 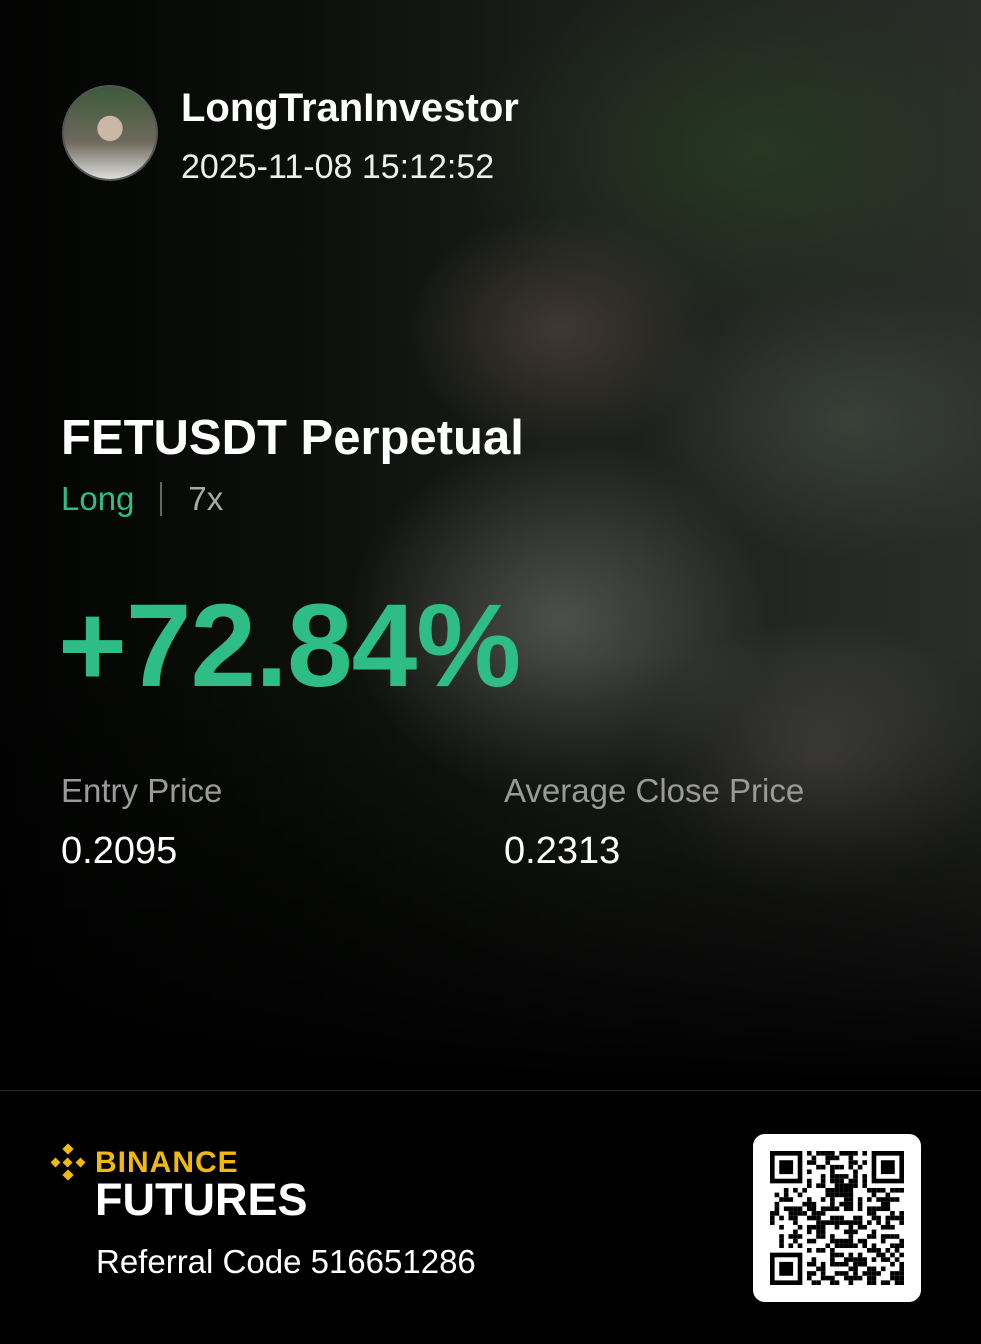 I want to click on position-info: Long 7x, so click(x=142, y=499).